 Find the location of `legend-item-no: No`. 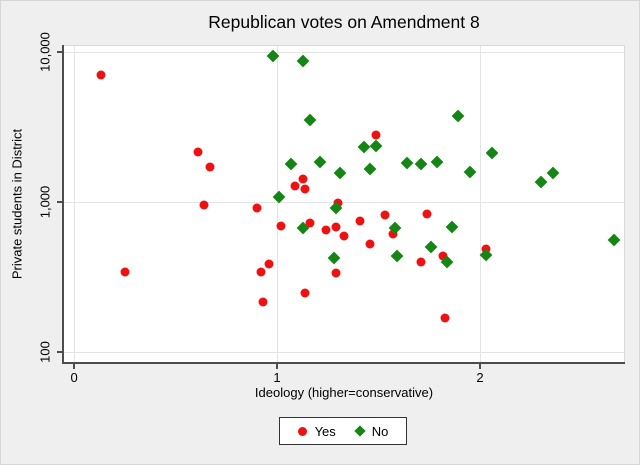

legend-item-no: No is located at coordinates (371, 431).